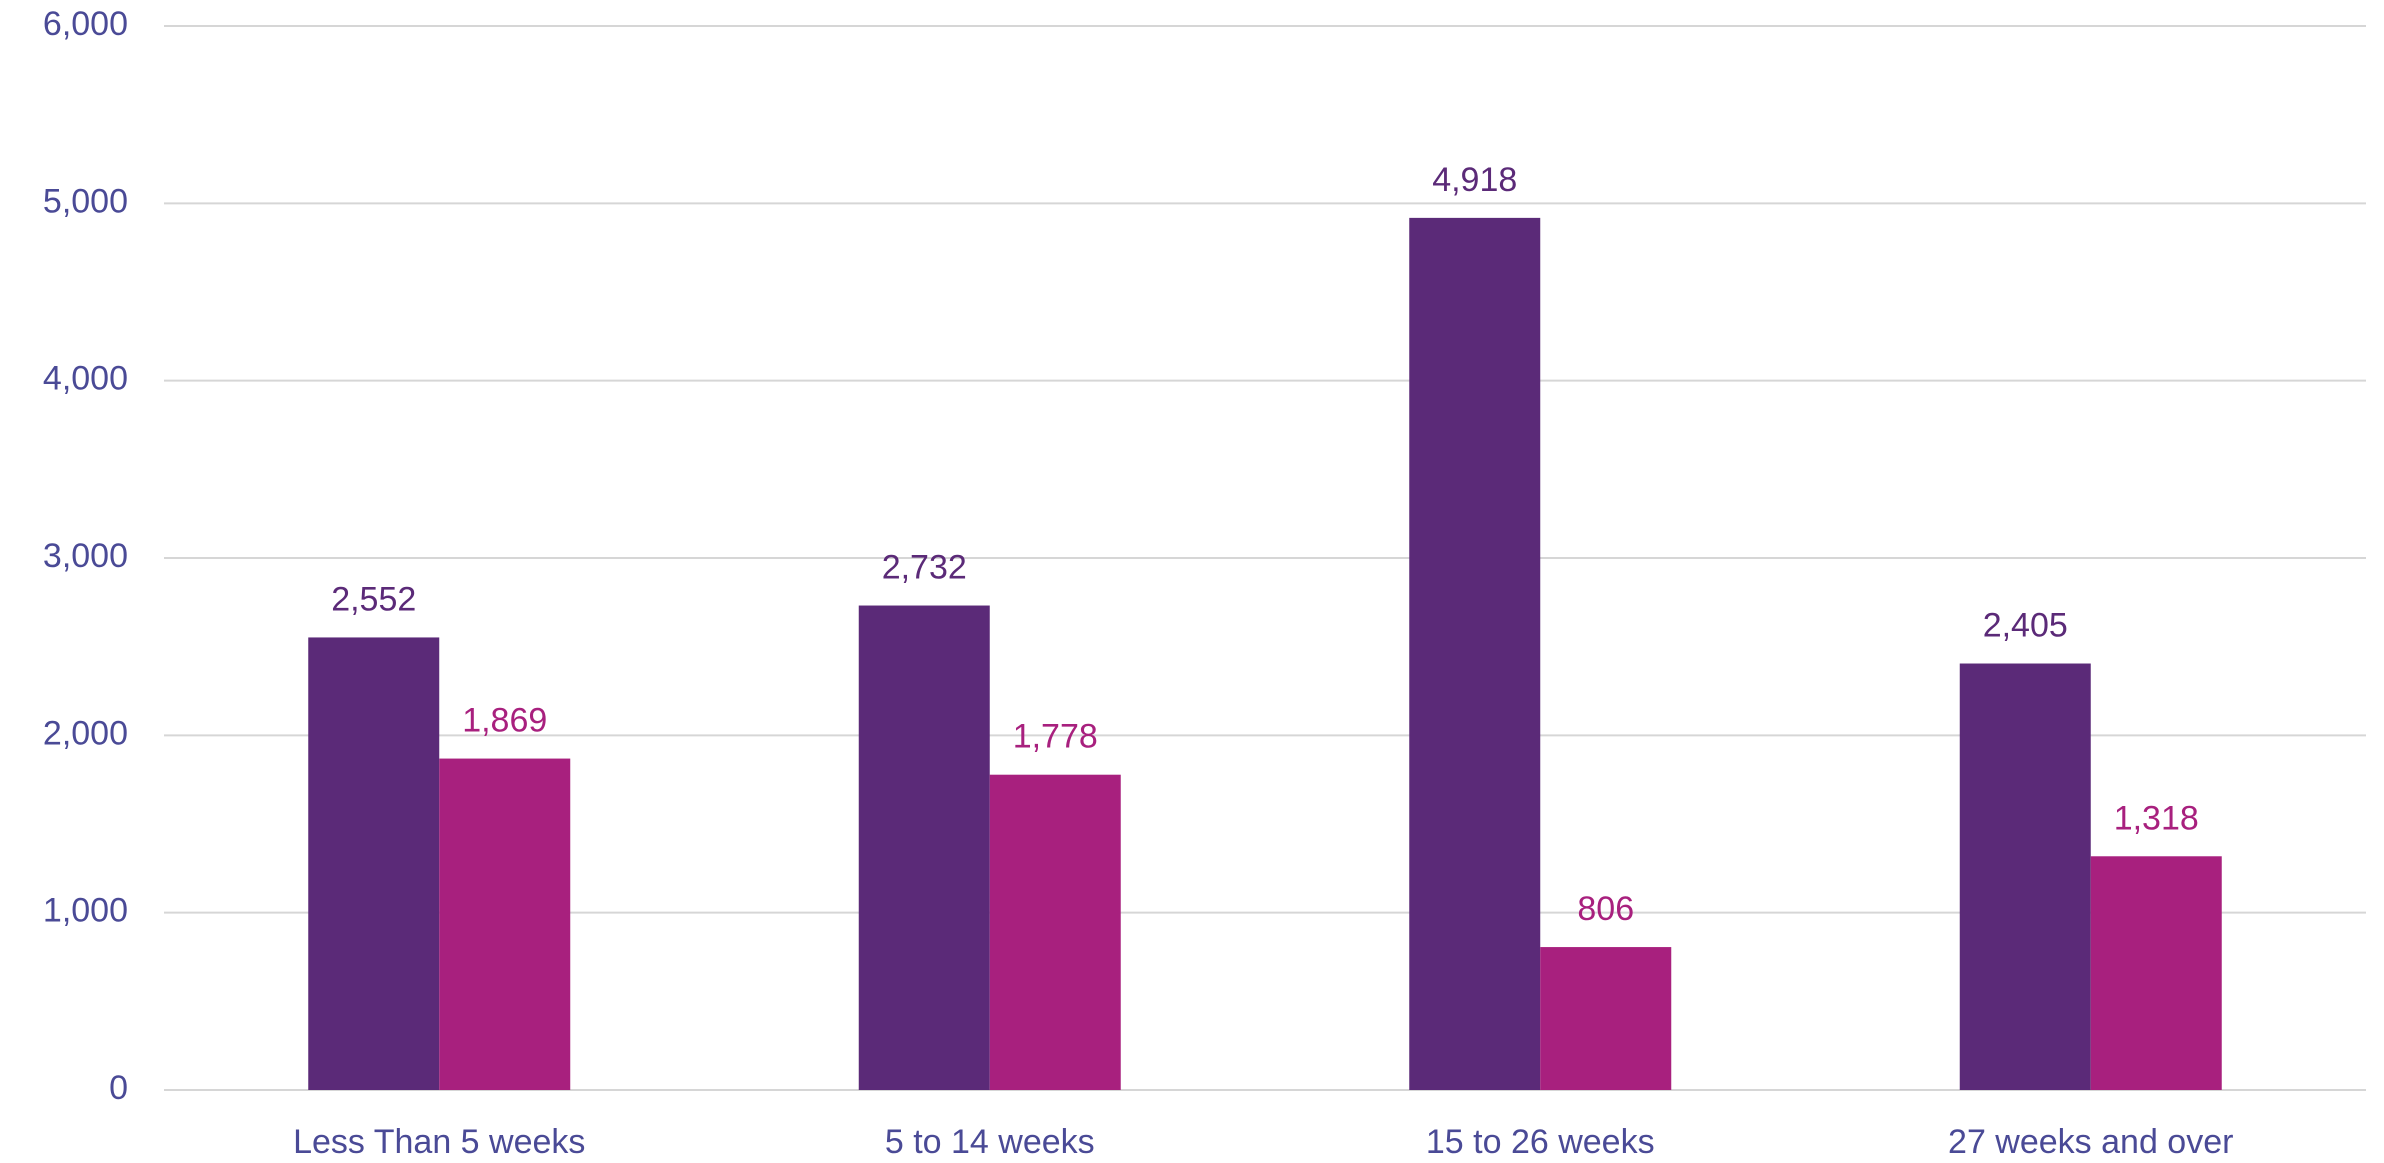 The height and width of the screenshot is (1163, 2384). I want to click on x-tick-label: 5 to 14 weeks, so click(990, 1142).